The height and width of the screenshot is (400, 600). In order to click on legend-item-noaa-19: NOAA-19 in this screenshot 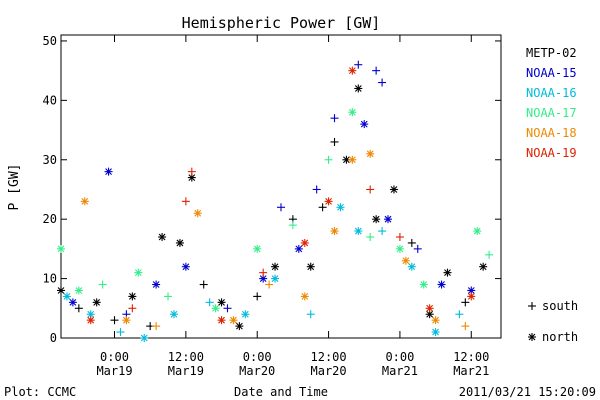, I will do `click(551, 153)`.